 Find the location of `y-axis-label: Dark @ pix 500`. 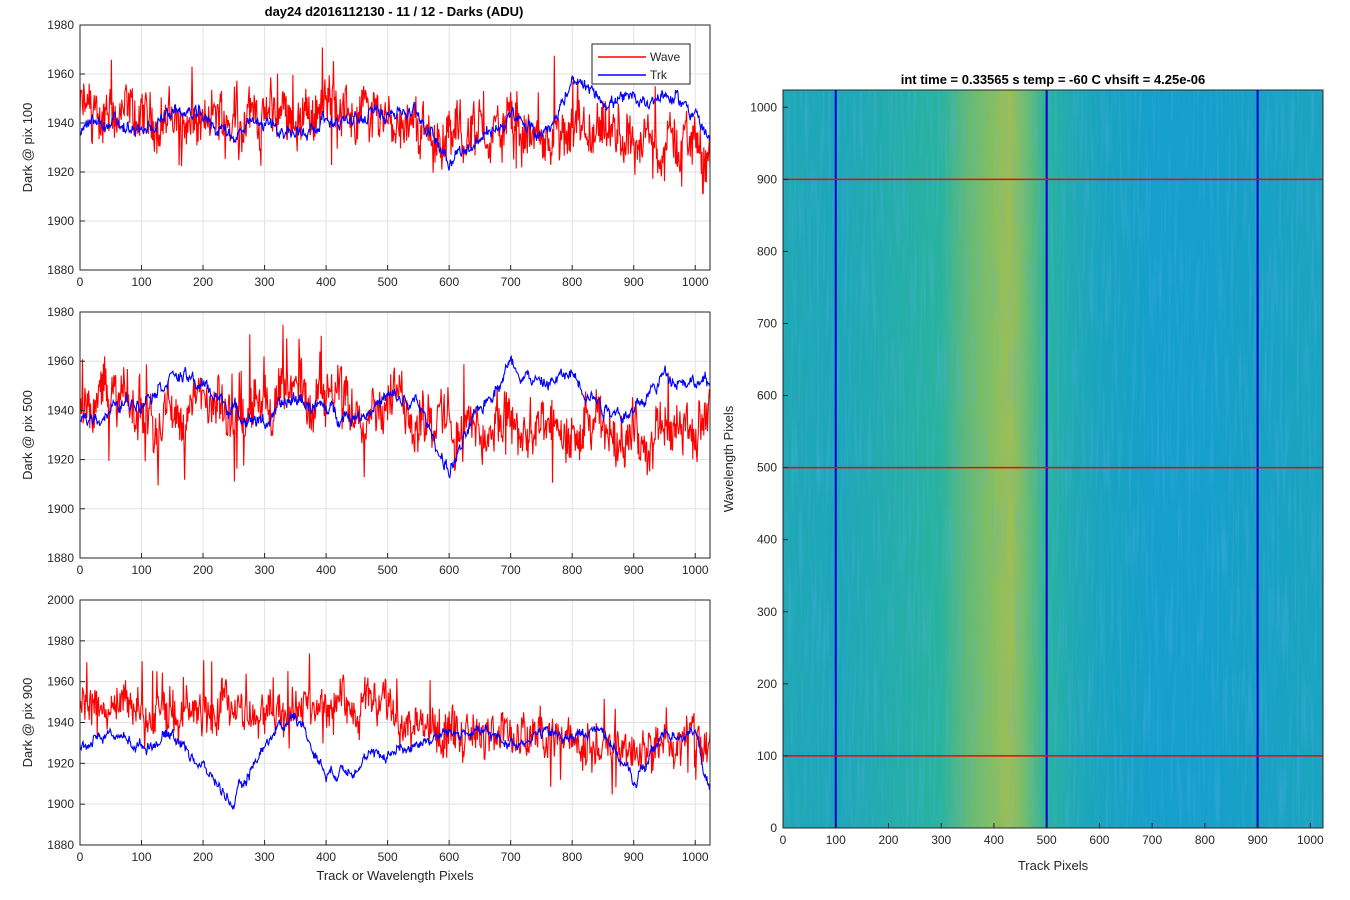

y-axis-label: Dark @ pix 500 is located at coordinates (27, 435).